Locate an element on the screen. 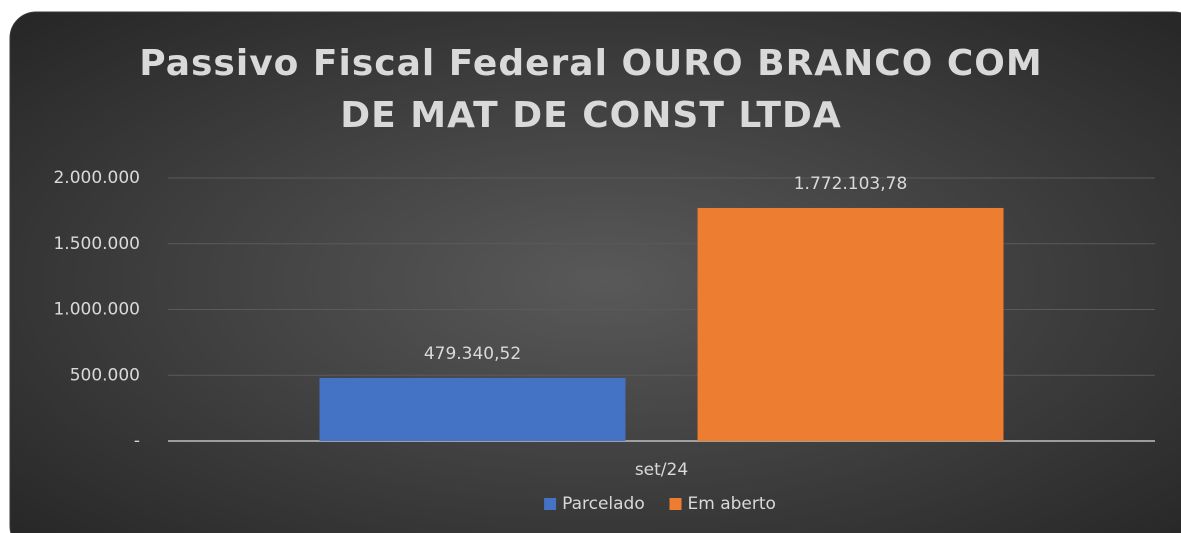 The width and height of the screenshot is (1181, 533). y-tick-label: 1.500.000 is located at coordinates (96, 244).